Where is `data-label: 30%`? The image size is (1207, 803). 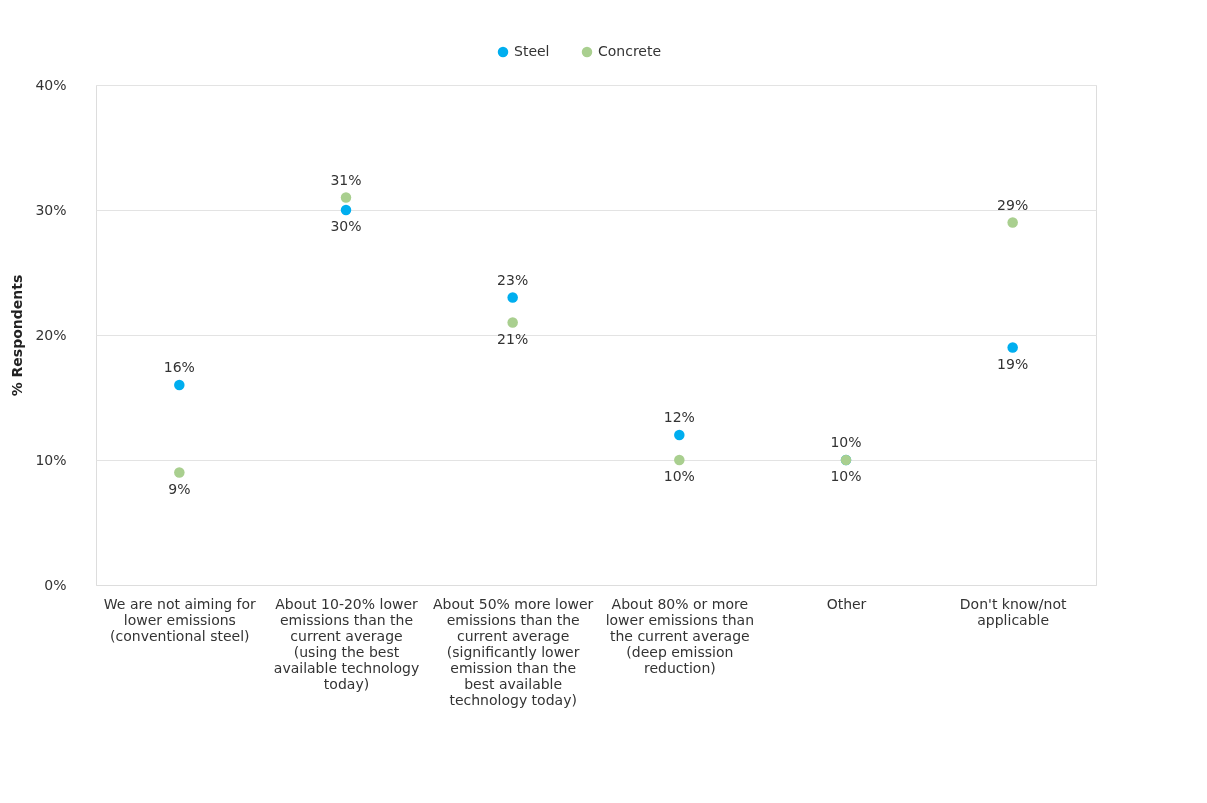 data-label: 30% is located at coordinates (346, 226).